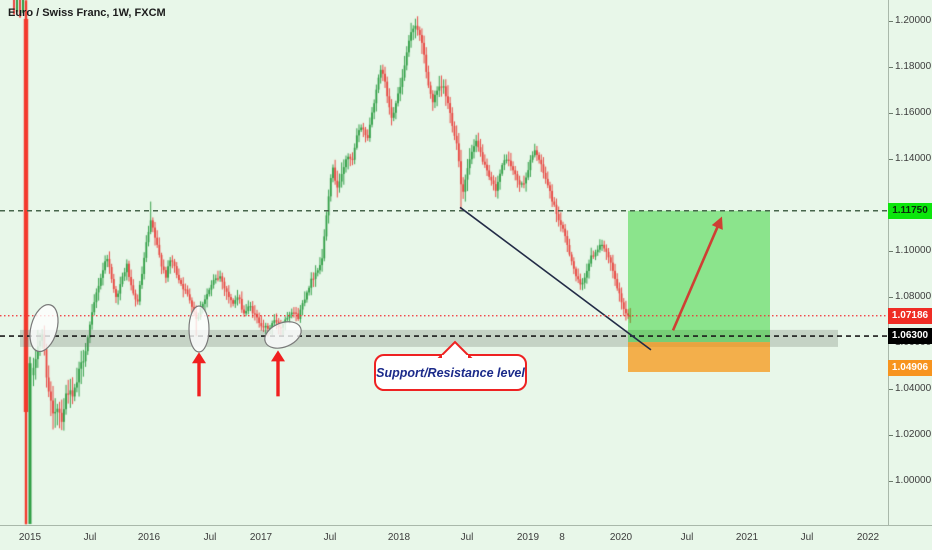  What do you see at coordinates (562, 537) in the screenshot?
I see `time-tick-label: 8` at bounding box center [562, 537].